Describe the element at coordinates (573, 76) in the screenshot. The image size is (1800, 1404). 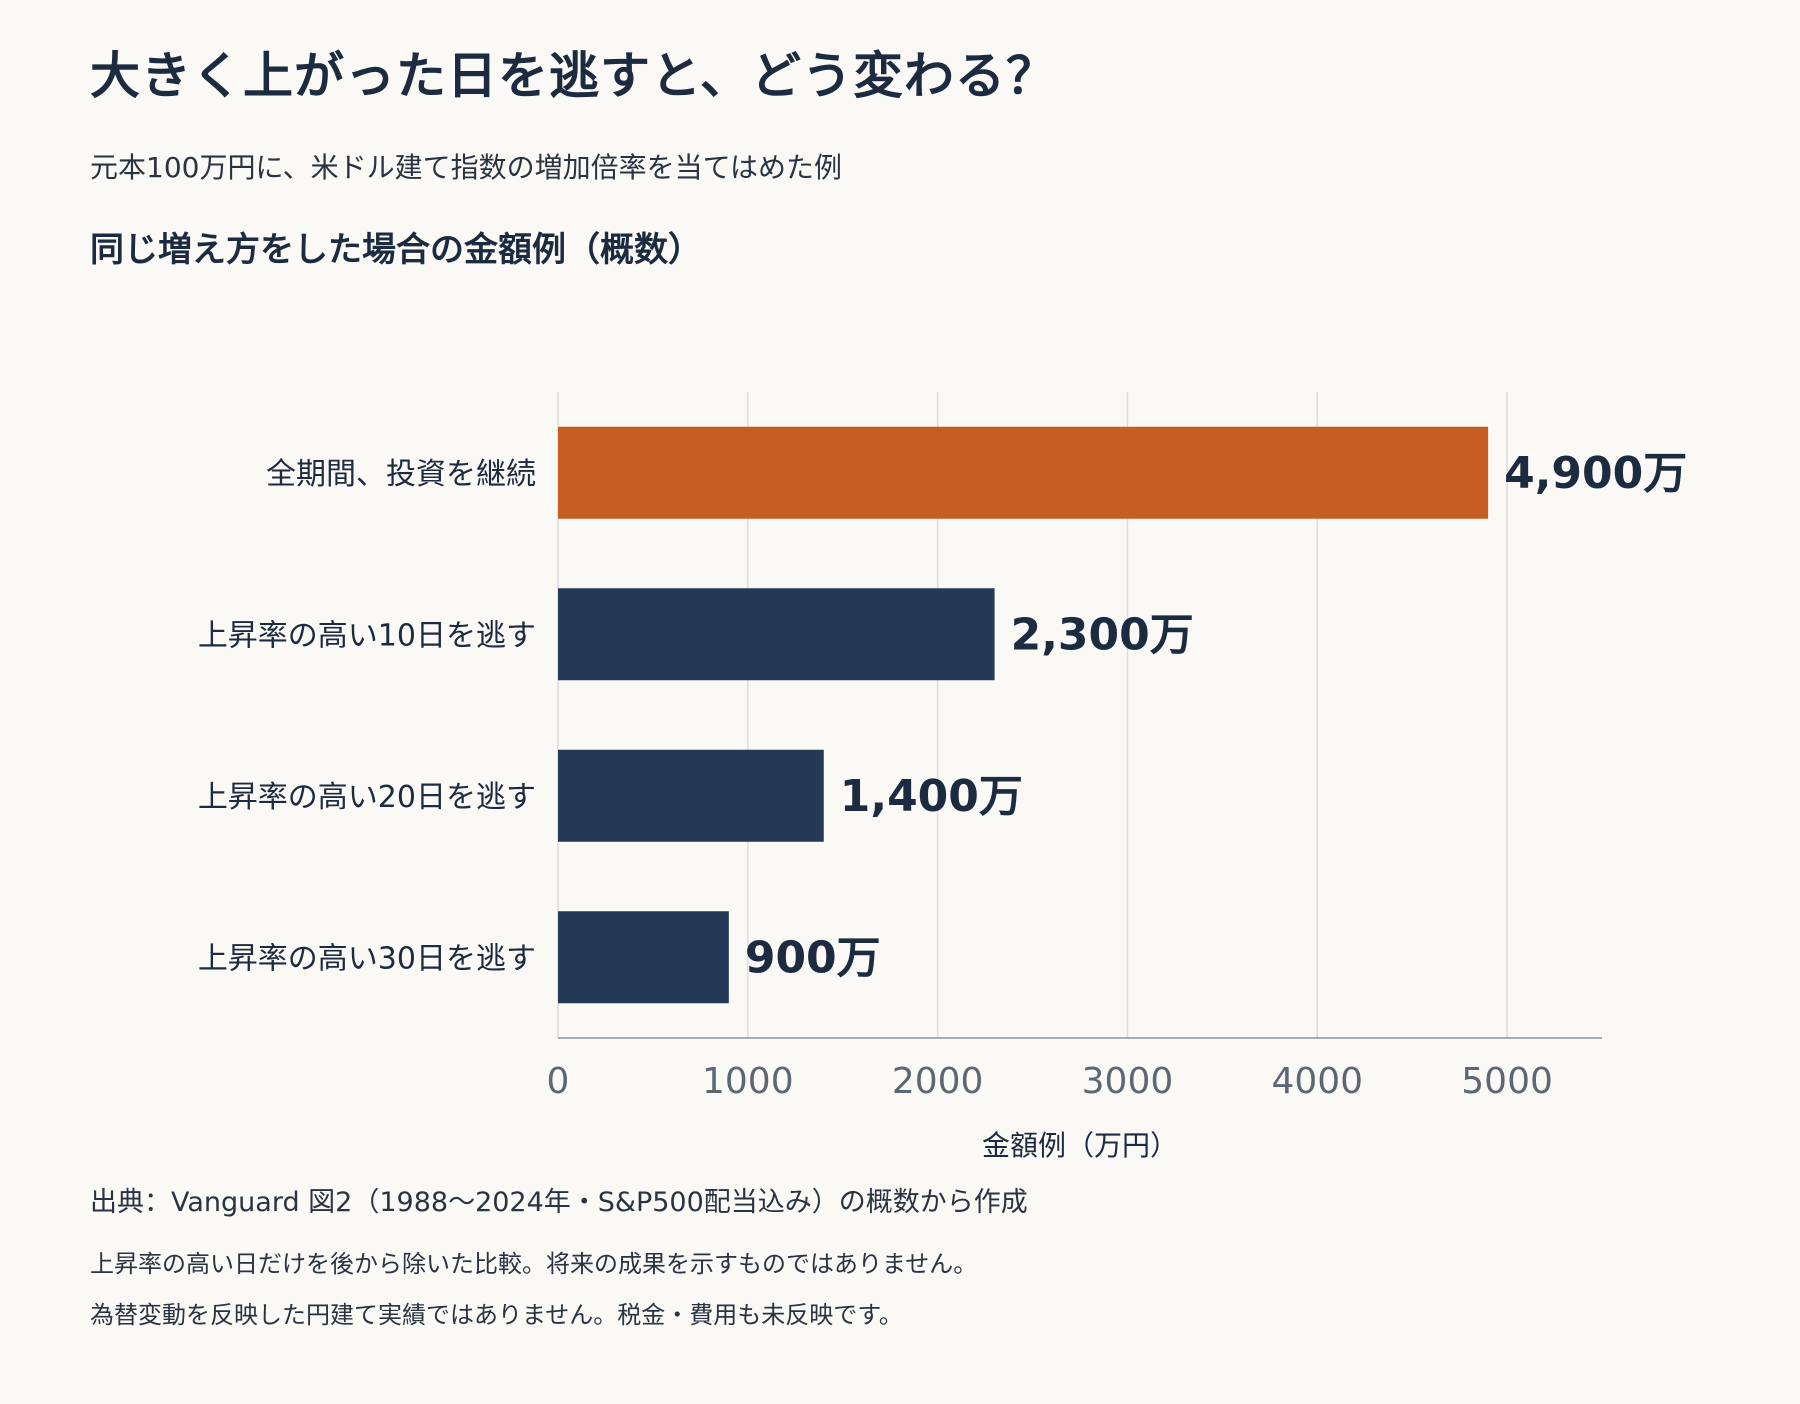
I see `page-title: 大きく上がった日を逃すと、どう変わる？` at that location.